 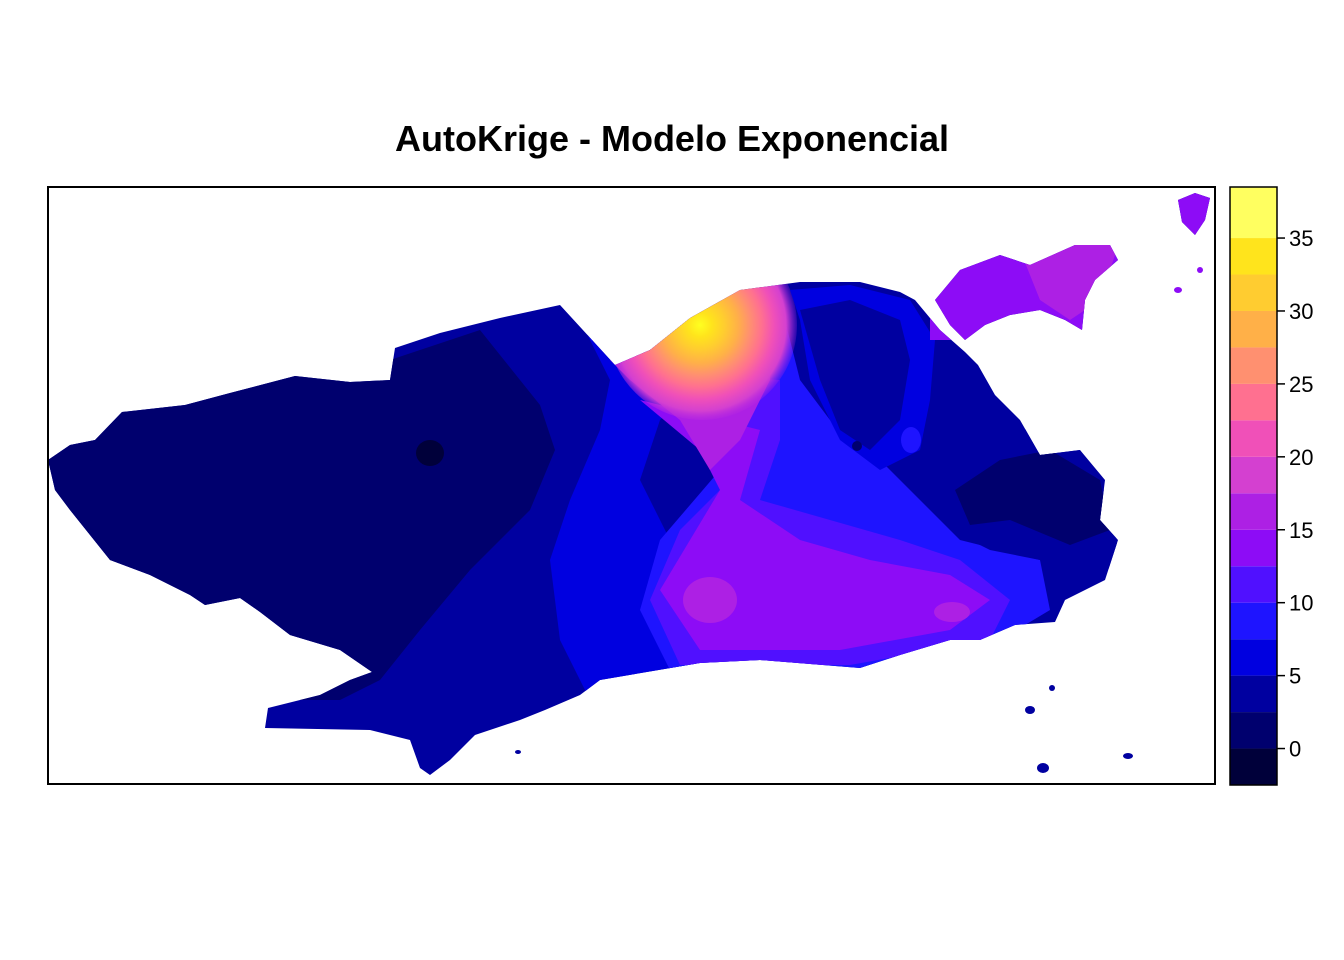 What do you see at coordinates (1301, 457) in the screenshot?
I see `colorbar-tick-label: 20` at bounding box center [1301, 457].